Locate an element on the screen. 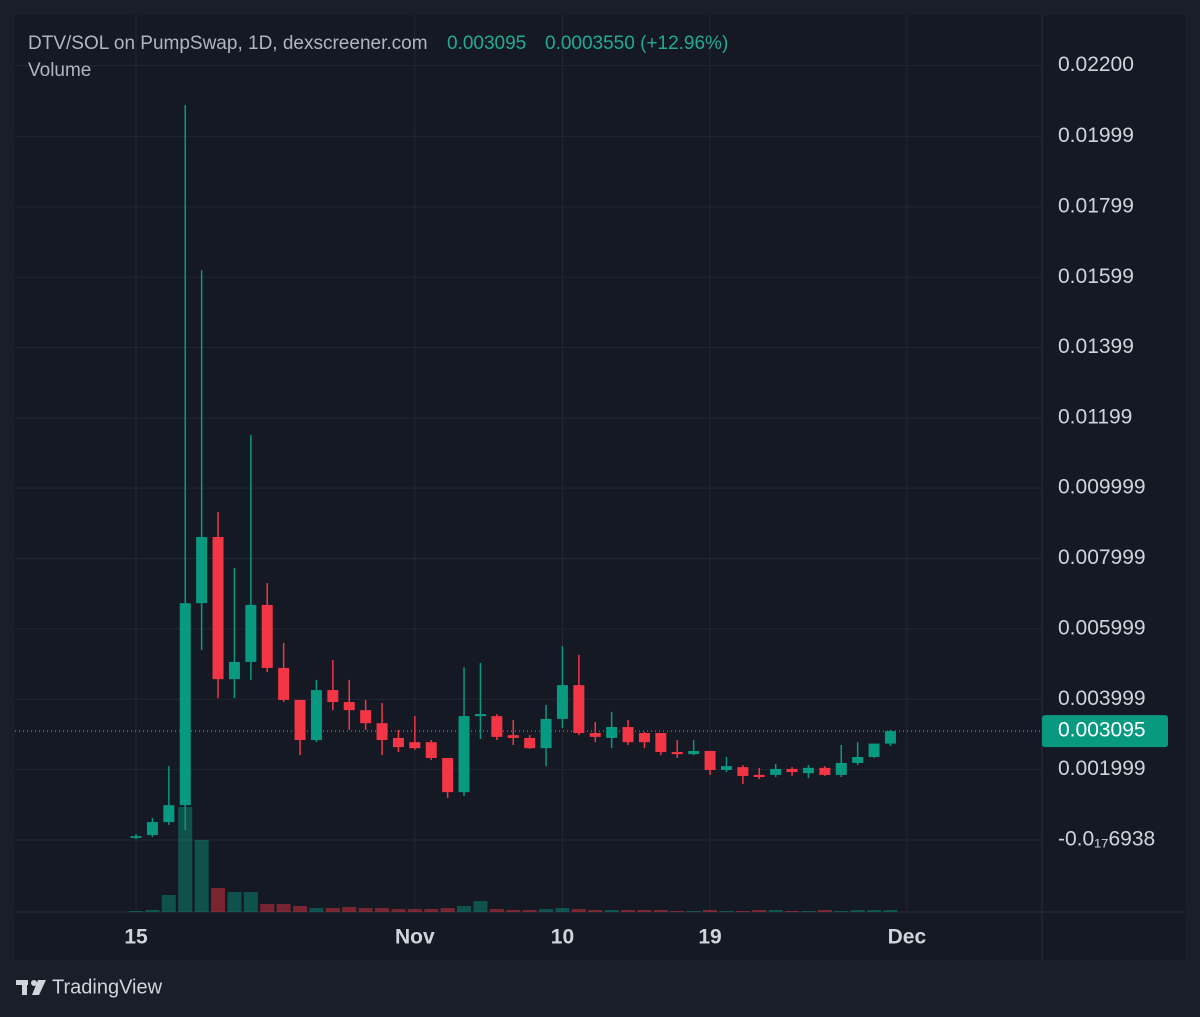 This screenshot has height=1017, width=1200. header-change: 0.0003550 (+12.96%) is located at coordinates (636, 43).